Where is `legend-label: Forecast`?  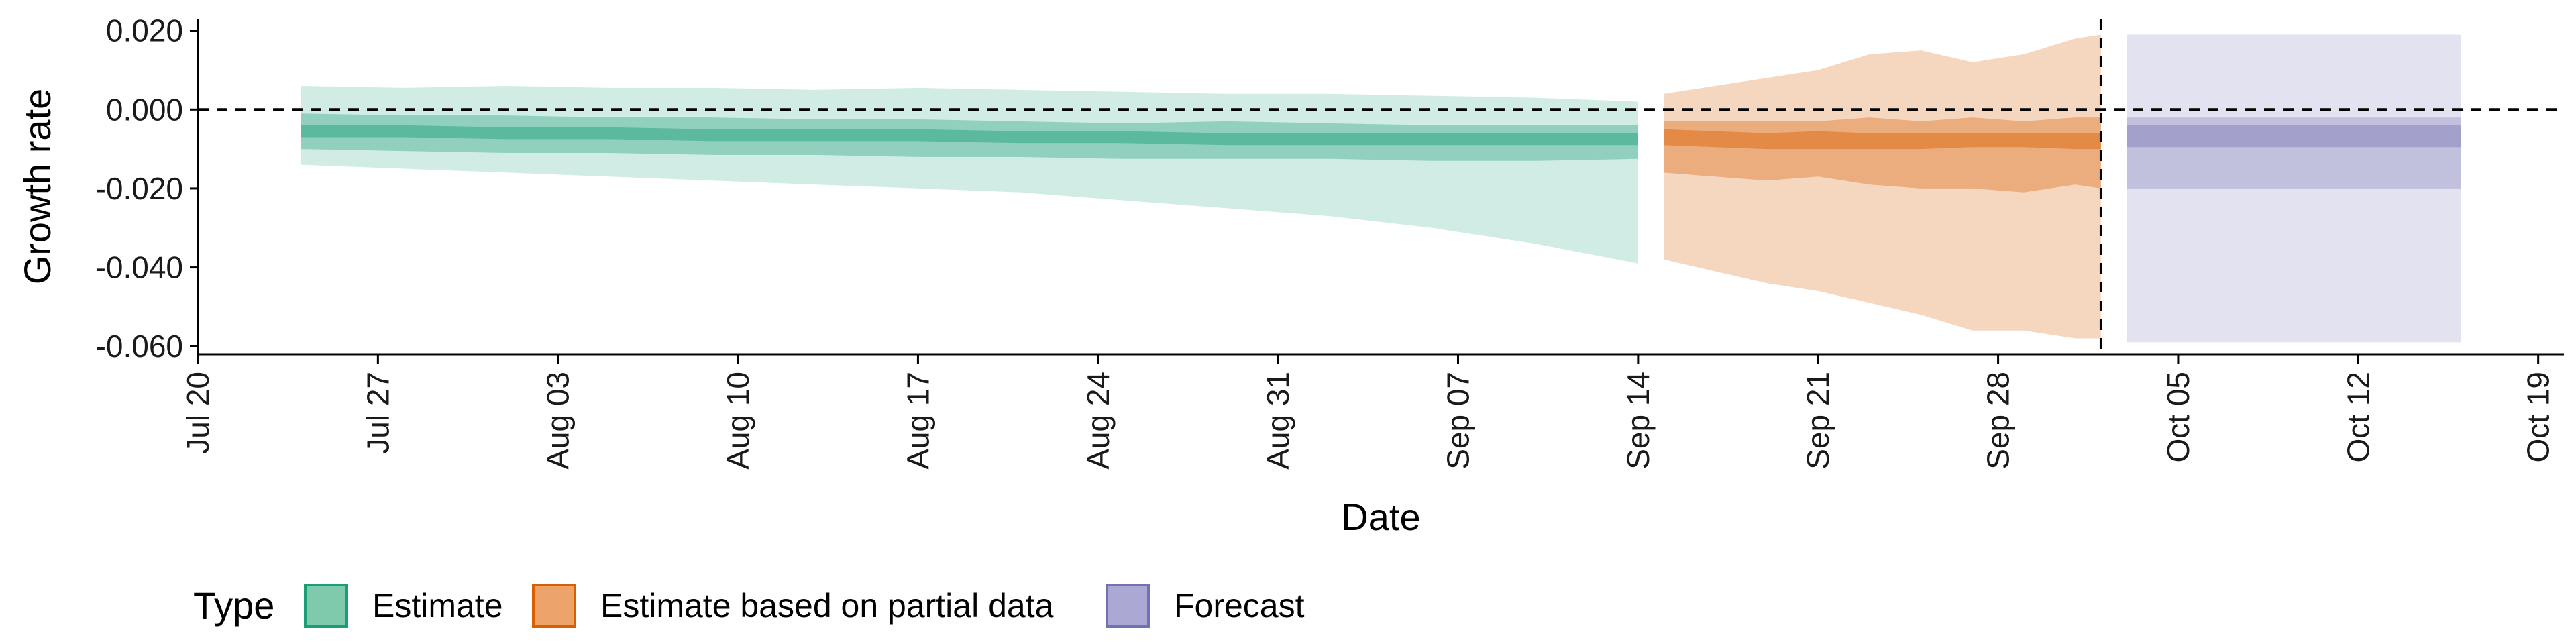
legend-label: Forecast is located at coordinates (1239, 606).